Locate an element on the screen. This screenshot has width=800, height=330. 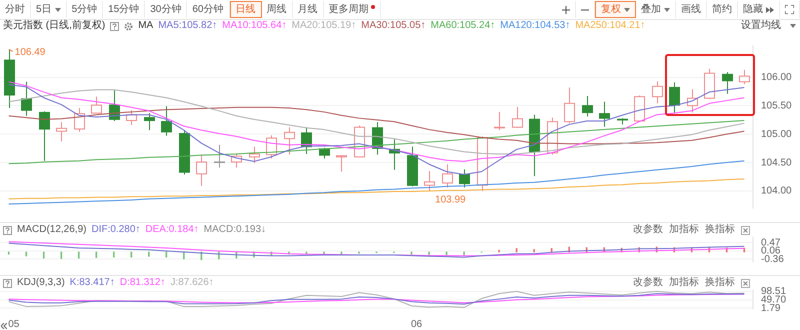
text: MA30:105.05↑ is located at coordinates (393, 26).